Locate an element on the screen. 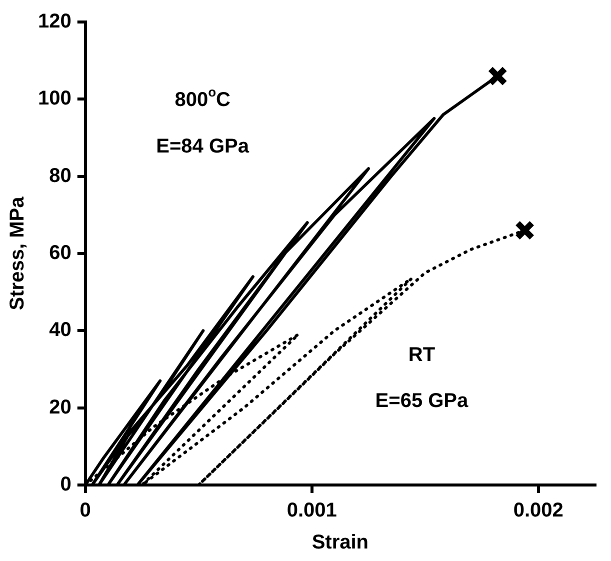 The height and width of the screenshot is (561, 611). annotation: RT is located at coordinates (422, 355).